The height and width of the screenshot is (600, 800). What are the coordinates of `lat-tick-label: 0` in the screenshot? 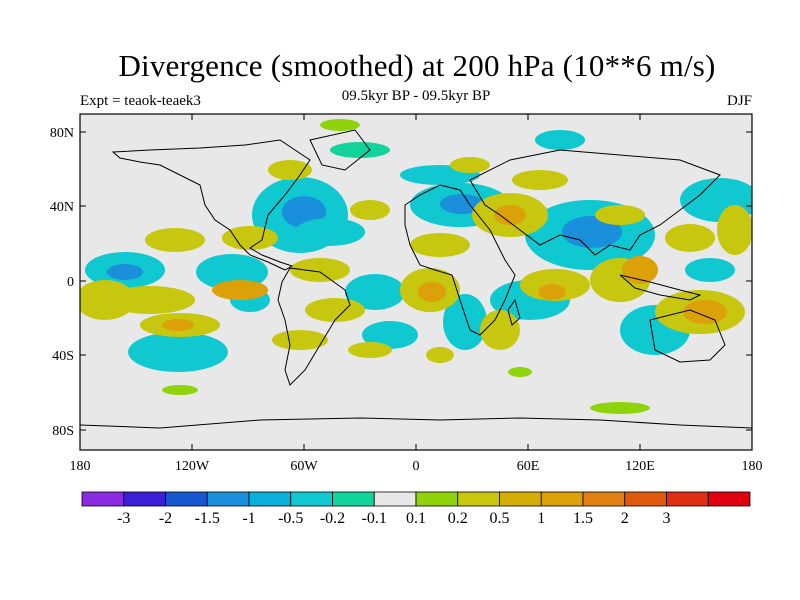 It's located at (70, 282).